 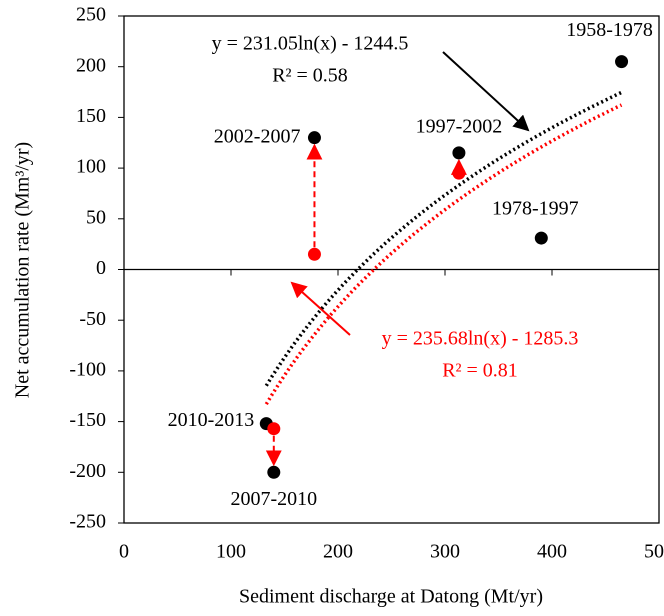 I want to click on trend-r2: R² = 0.58, so click(x=310, y=76).